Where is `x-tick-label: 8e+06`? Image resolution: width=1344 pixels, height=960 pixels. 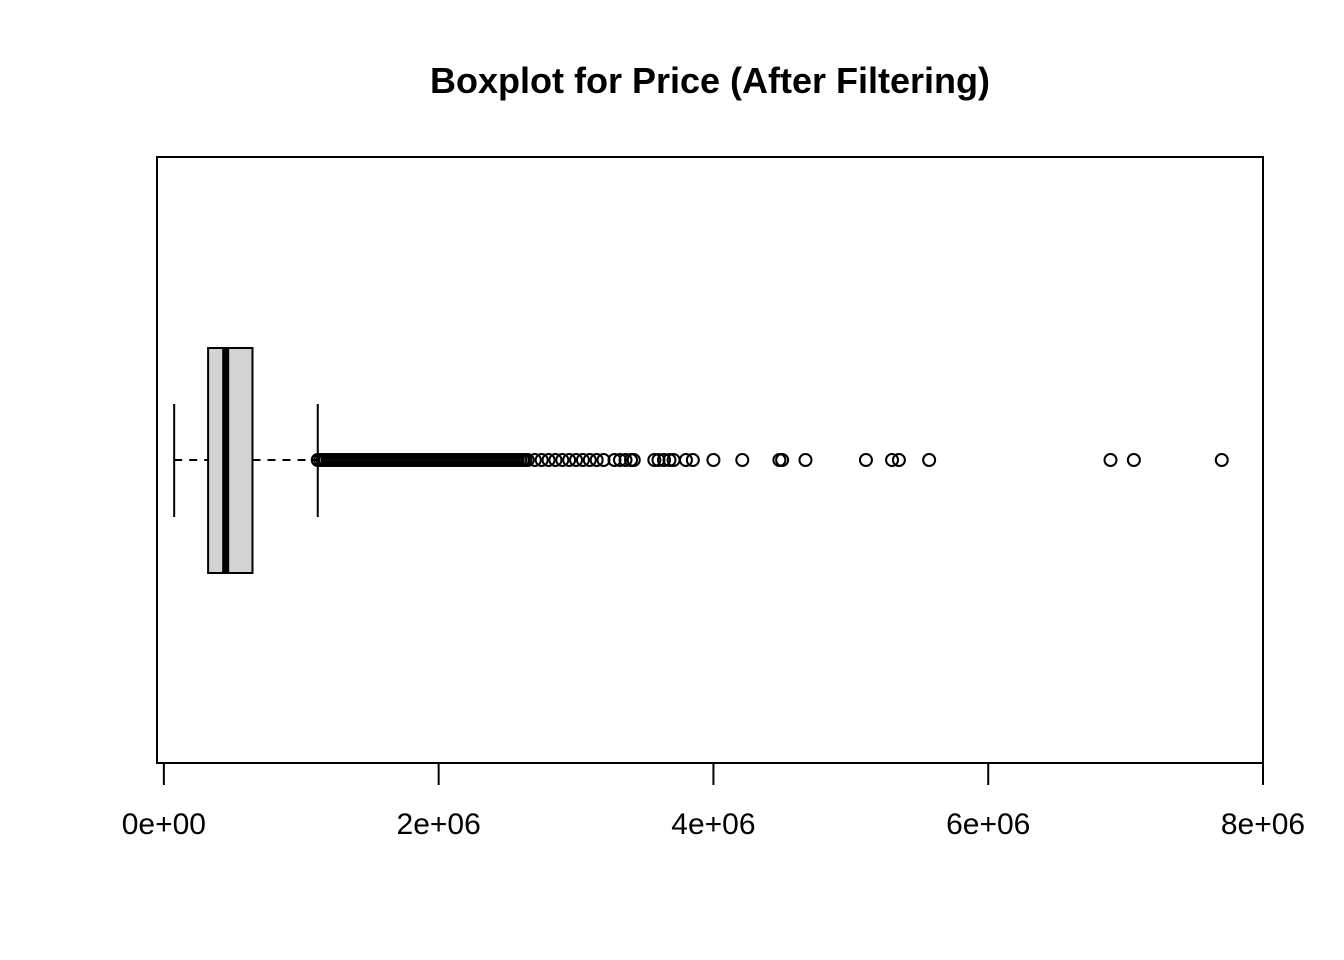 x-tick-label: 8e+06 is located at coordinates (1263, 824).